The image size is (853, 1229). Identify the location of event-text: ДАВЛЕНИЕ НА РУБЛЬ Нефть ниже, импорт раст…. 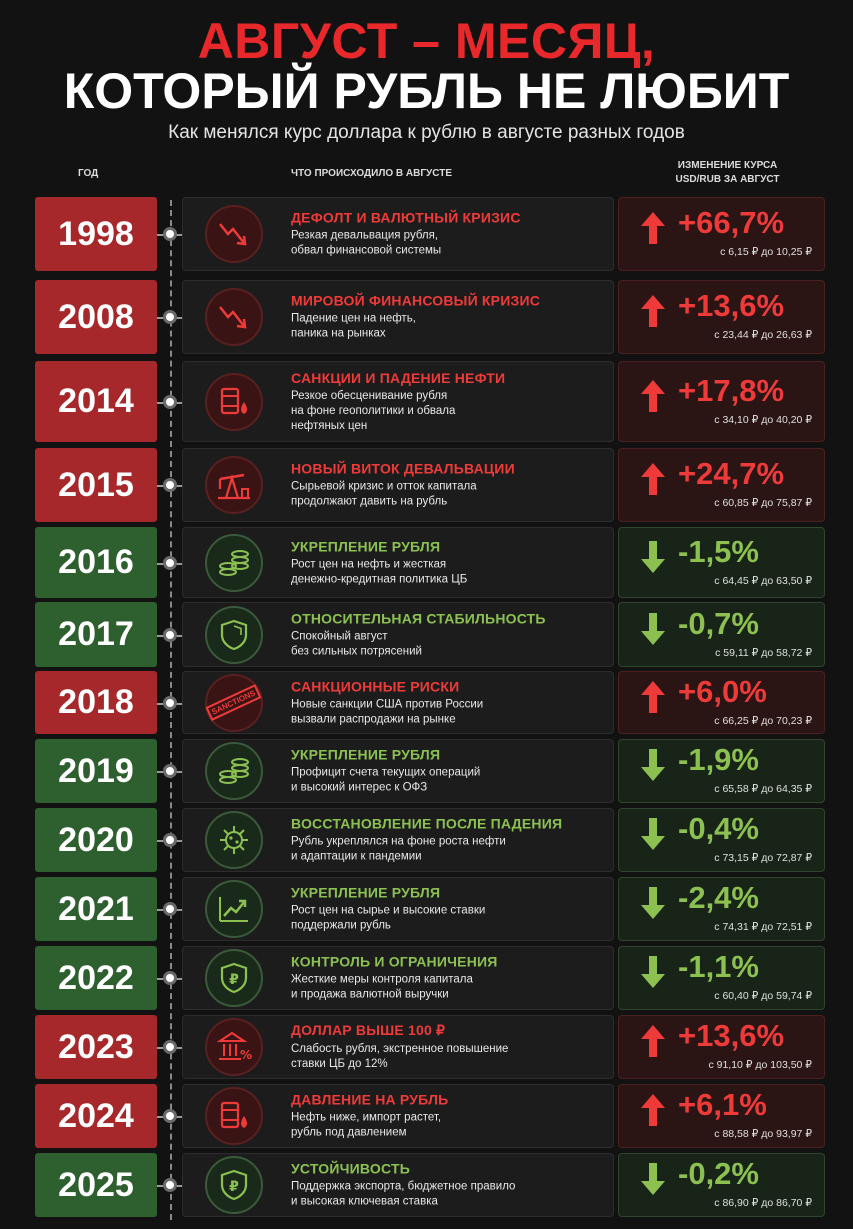
(451, 1116).